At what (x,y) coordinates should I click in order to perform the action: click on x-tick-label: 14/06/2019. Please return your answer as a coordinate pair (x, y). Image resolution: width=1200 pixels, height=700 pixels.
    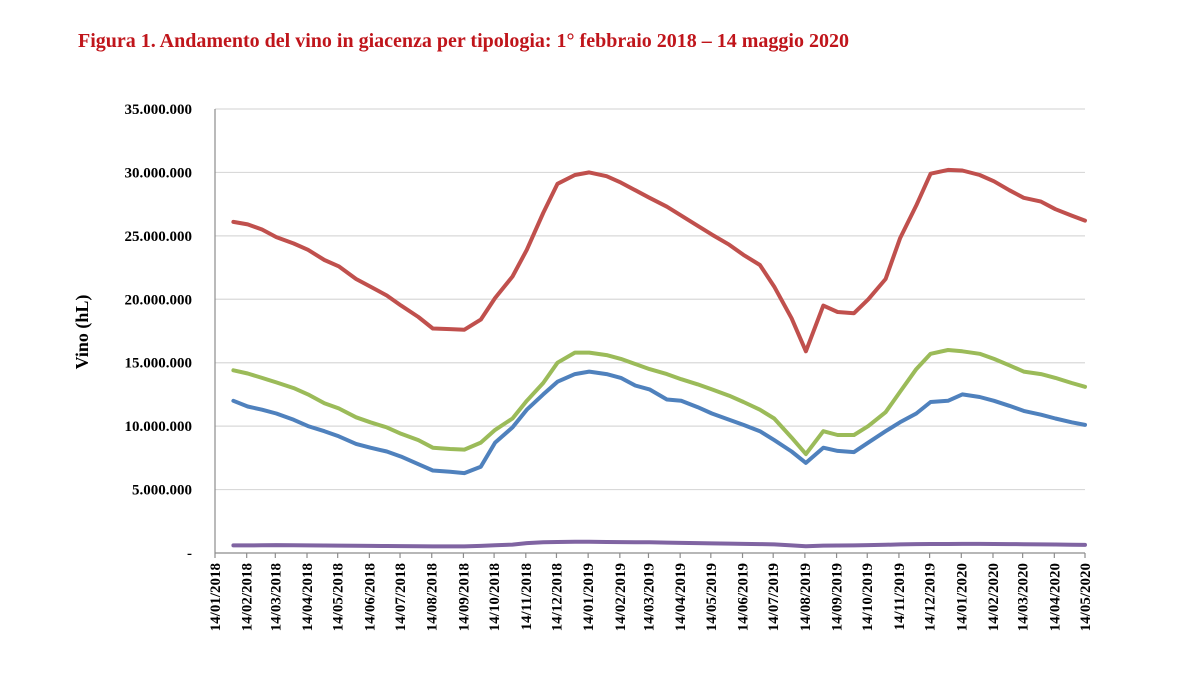
    Looking at the image, I should click on (744, 597).